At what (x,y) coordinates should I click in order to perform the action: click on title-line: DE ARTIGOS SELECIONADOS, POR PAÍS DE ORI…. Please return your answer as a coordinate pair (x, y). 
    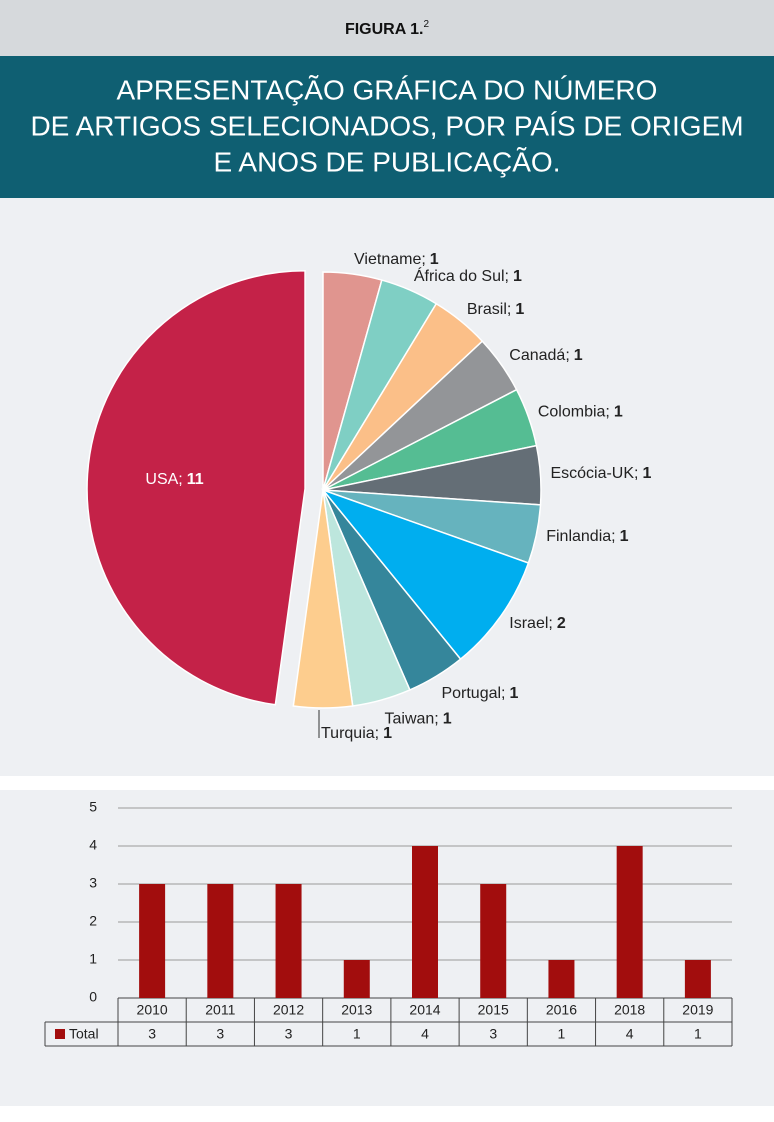
    Looking at the image, I should click on (386, 125).